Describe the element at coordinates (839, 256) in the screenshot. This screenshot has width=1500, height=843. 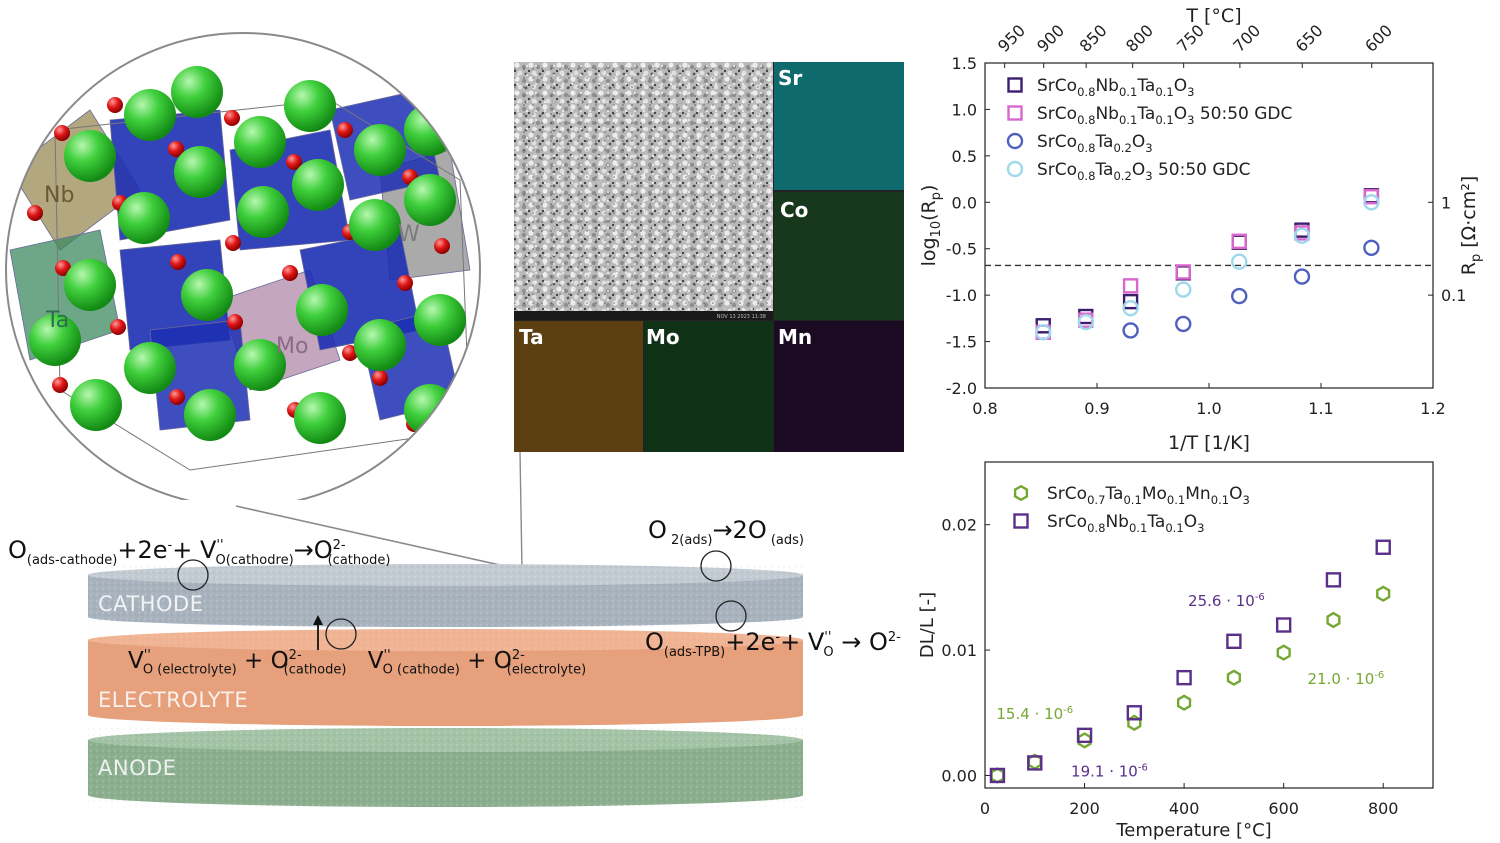
I see `edx-tile-co: Co` at that location.